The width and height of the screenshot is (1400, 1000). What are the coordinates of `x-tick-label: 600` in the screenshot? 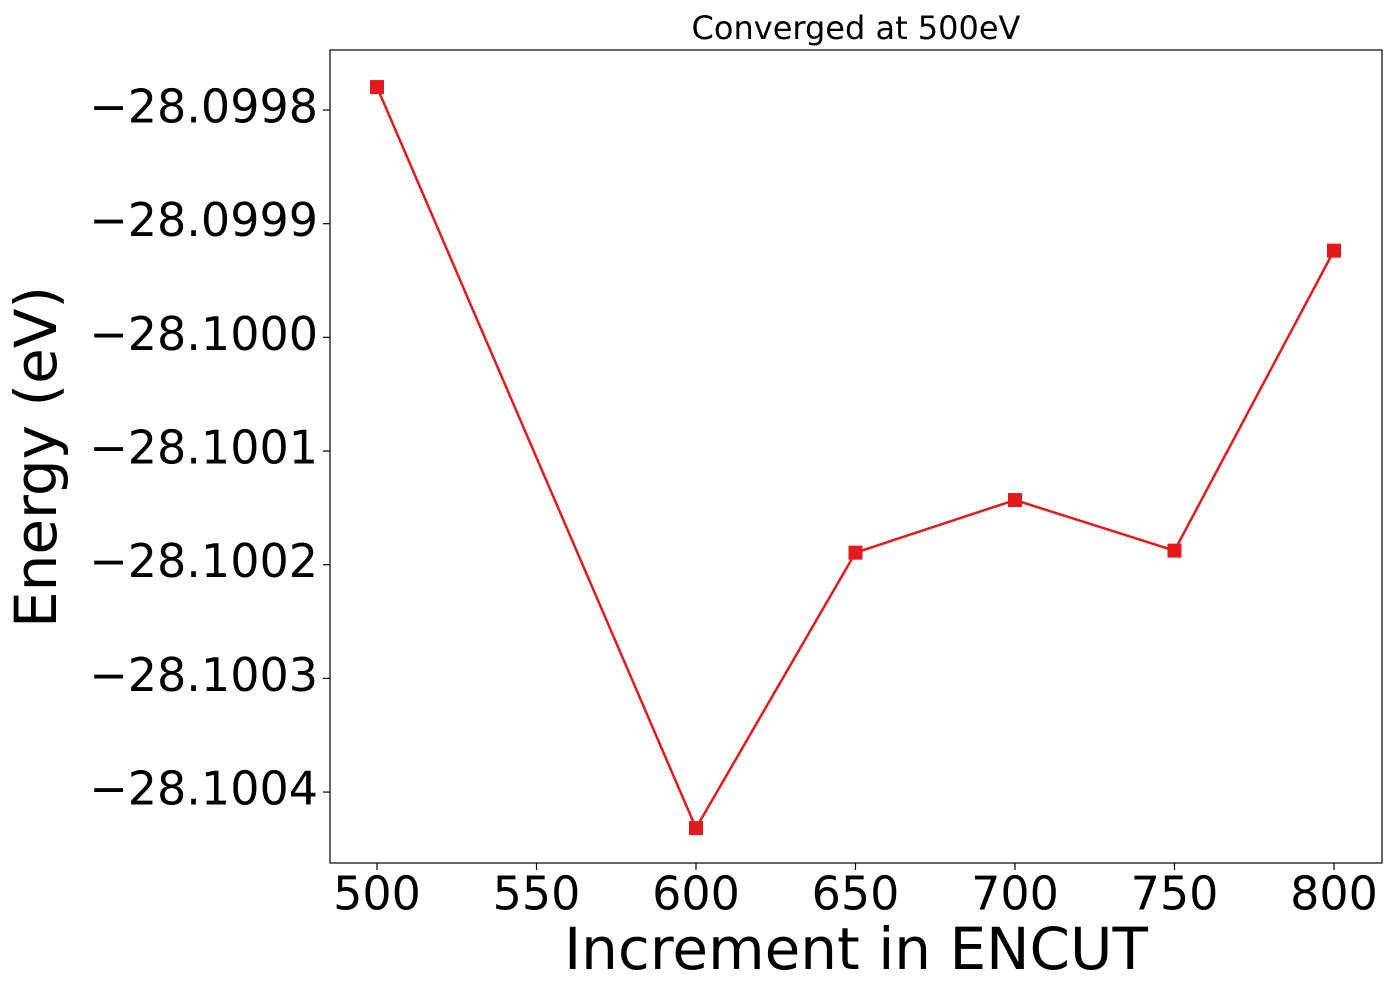 It's located at (696, 894).